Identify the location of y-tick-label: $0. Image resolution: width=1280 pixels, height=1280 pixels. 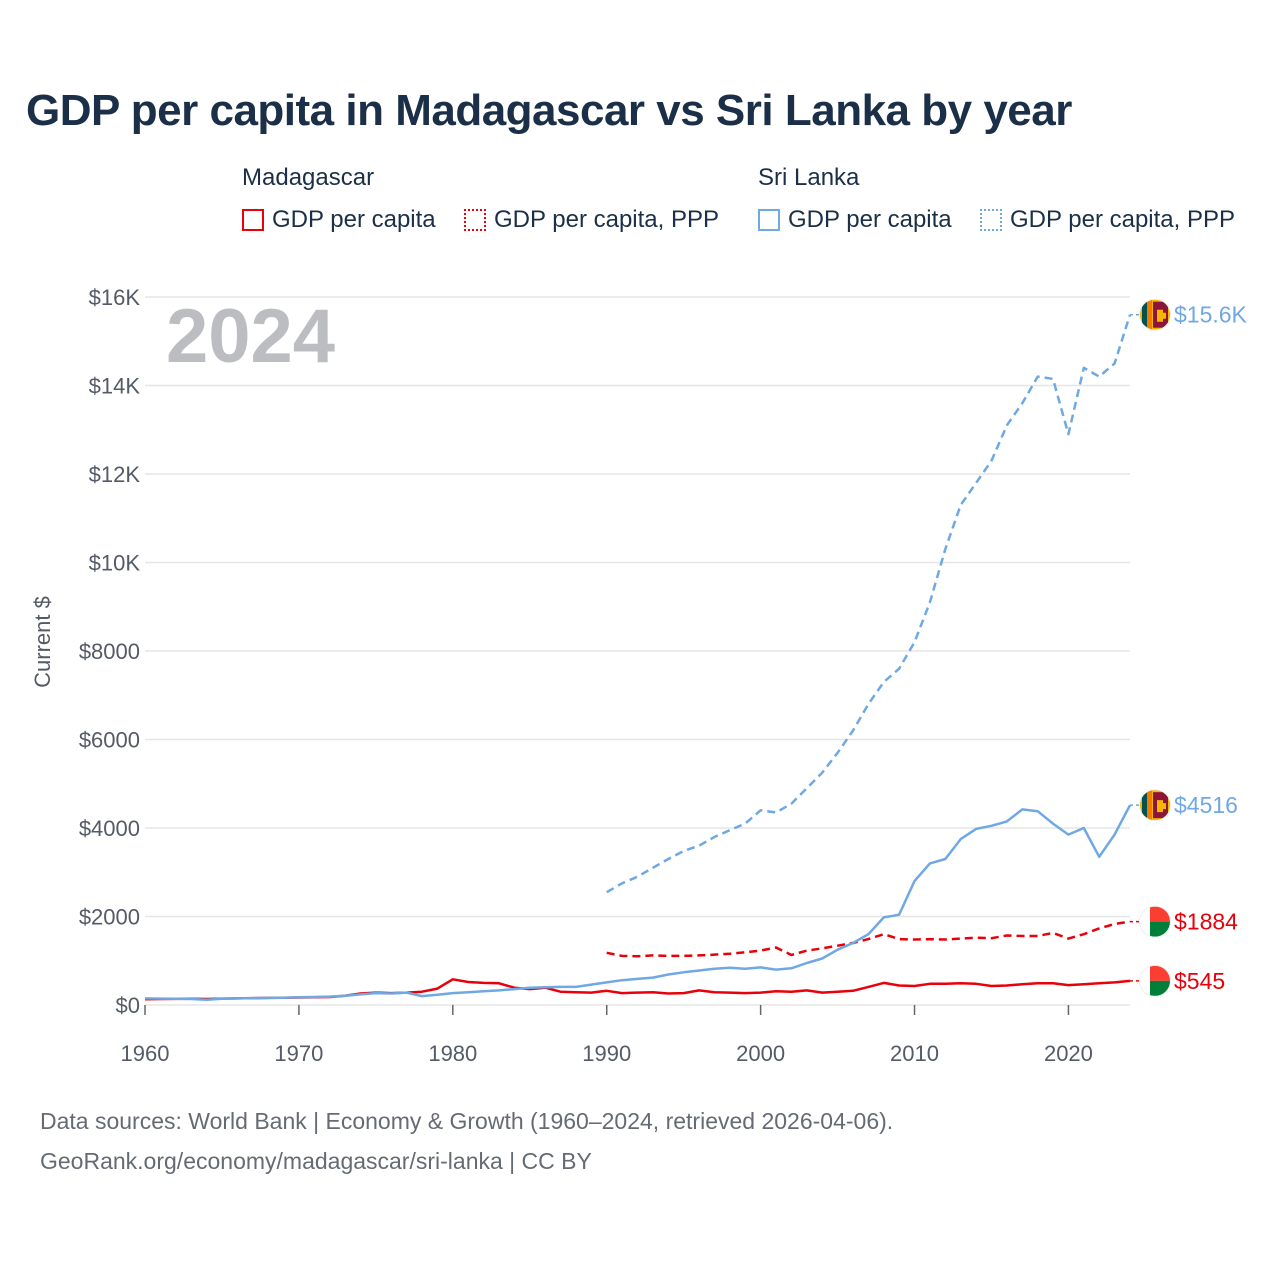
(128, 1005).